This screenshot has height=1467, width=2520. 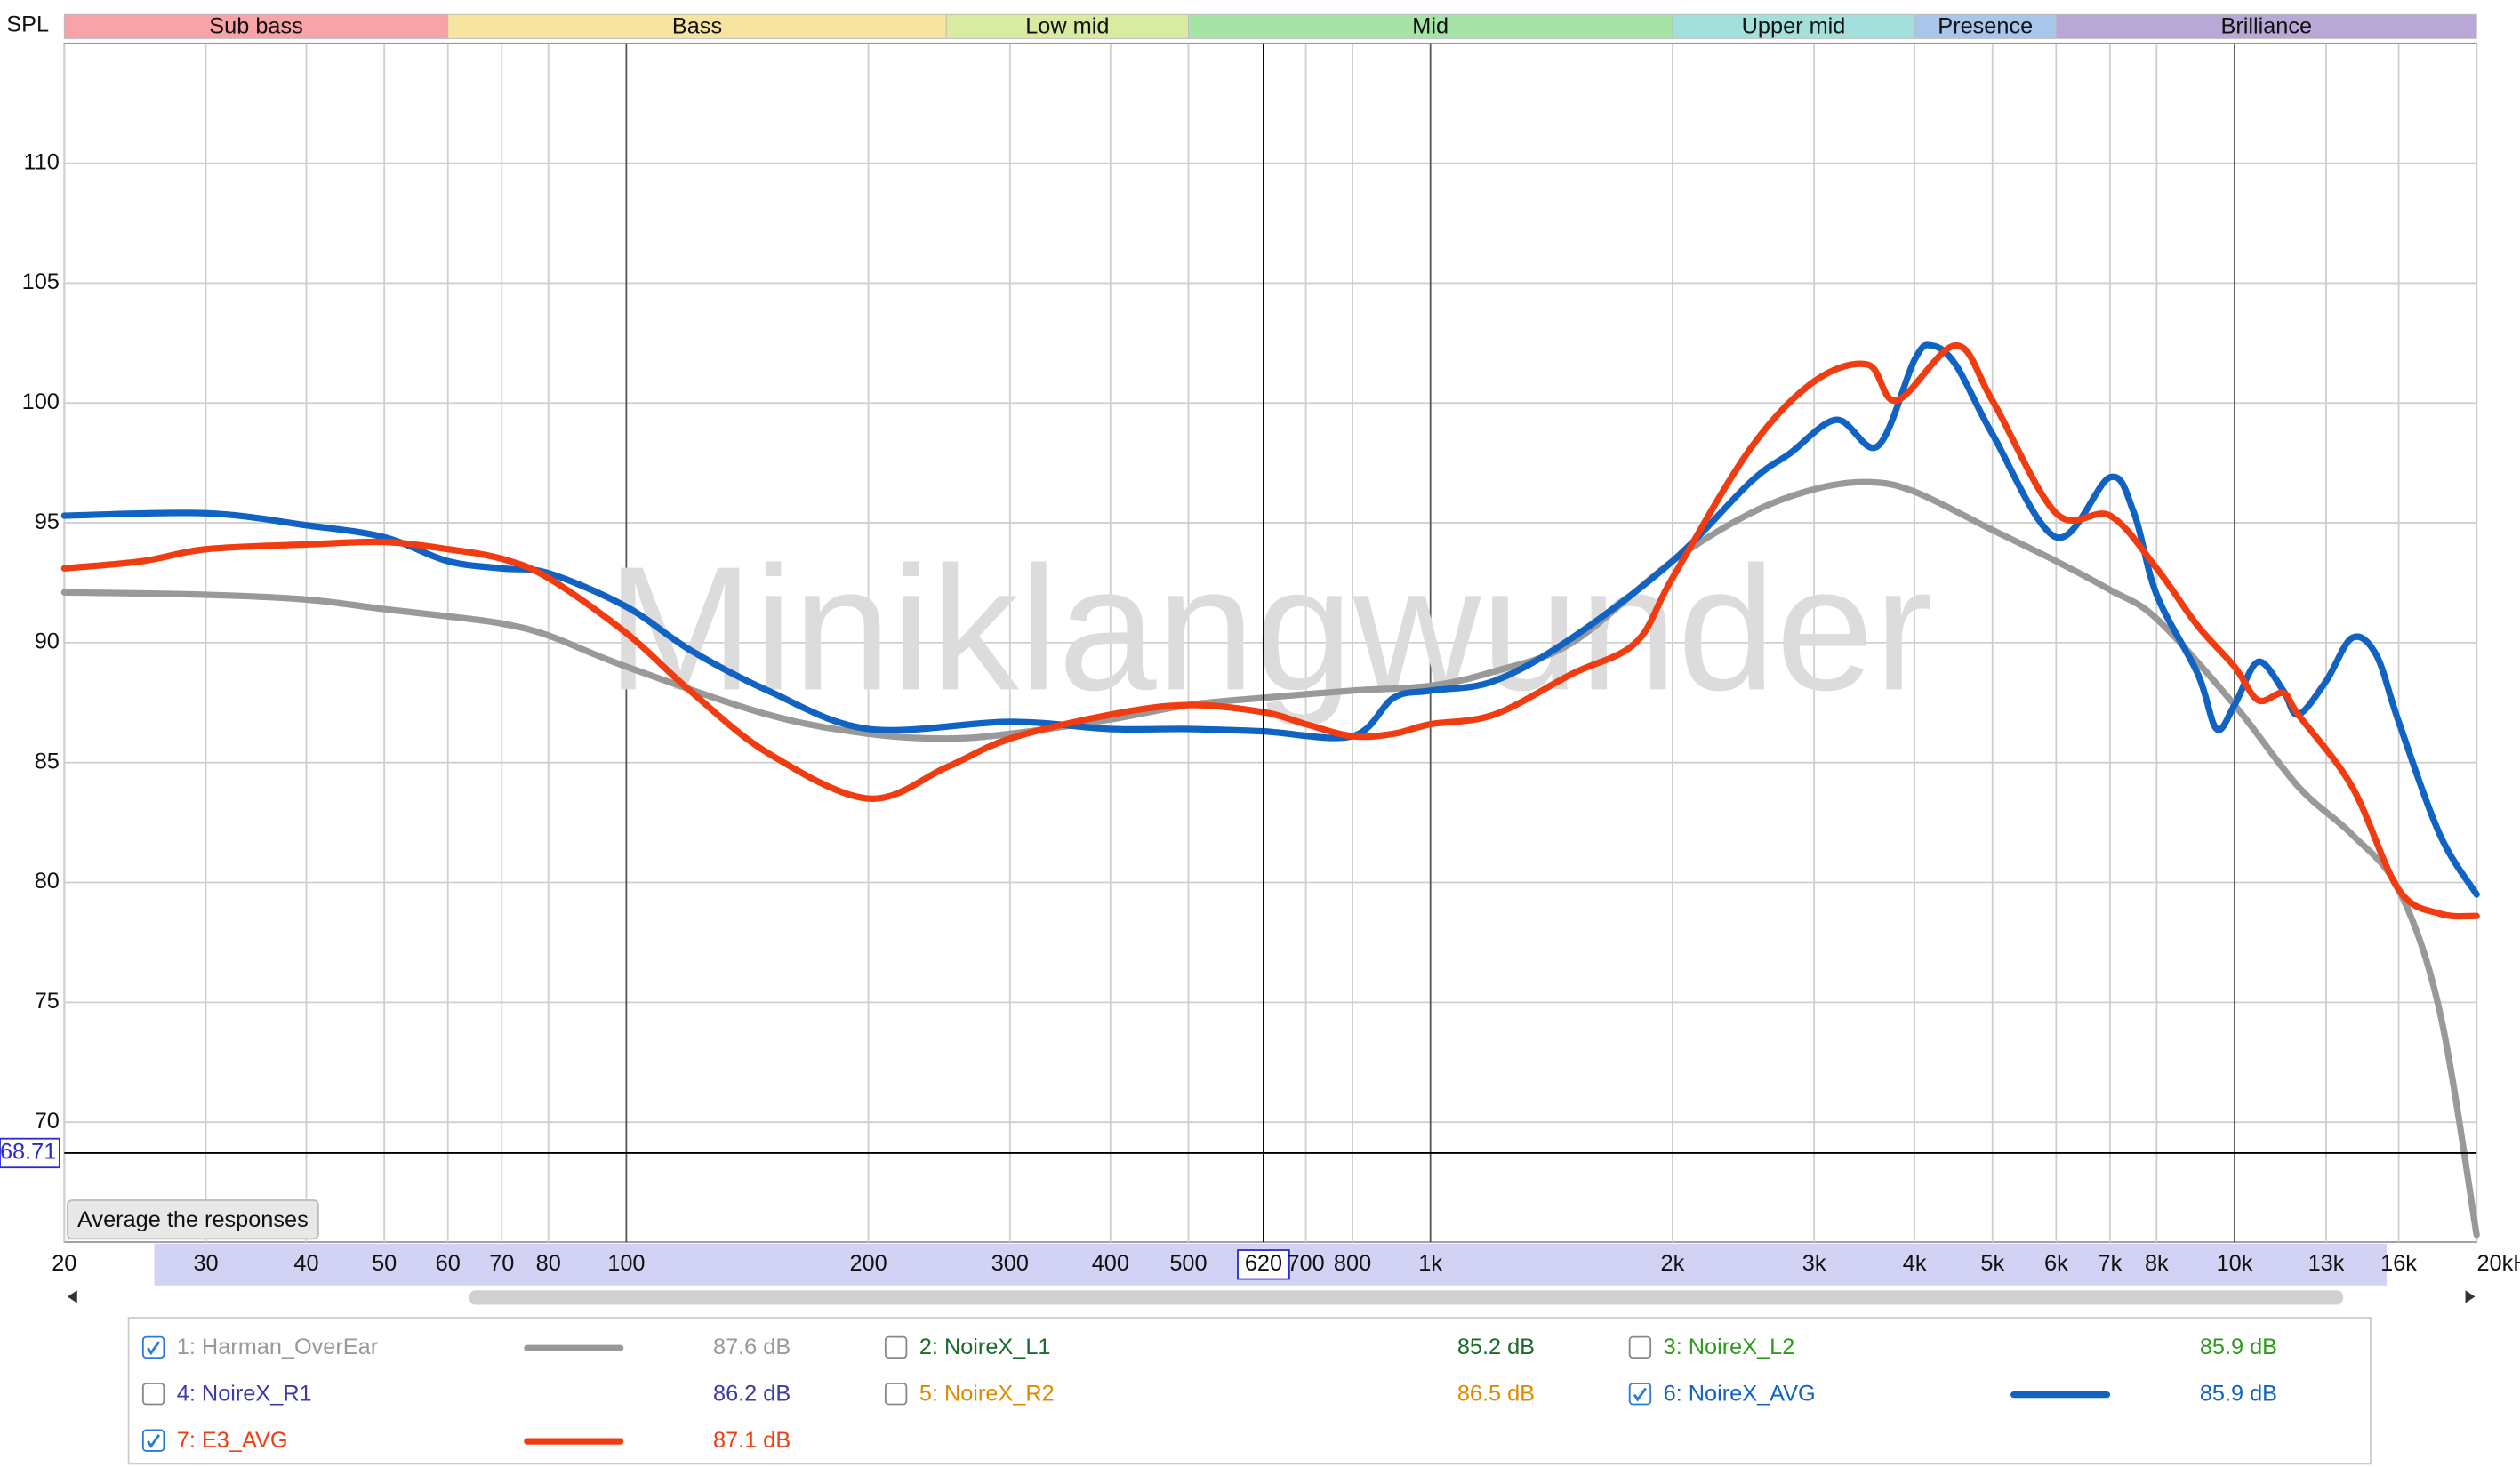 I want to click on legend-level: 85.2 dB, so click(x=1496, y=1347).